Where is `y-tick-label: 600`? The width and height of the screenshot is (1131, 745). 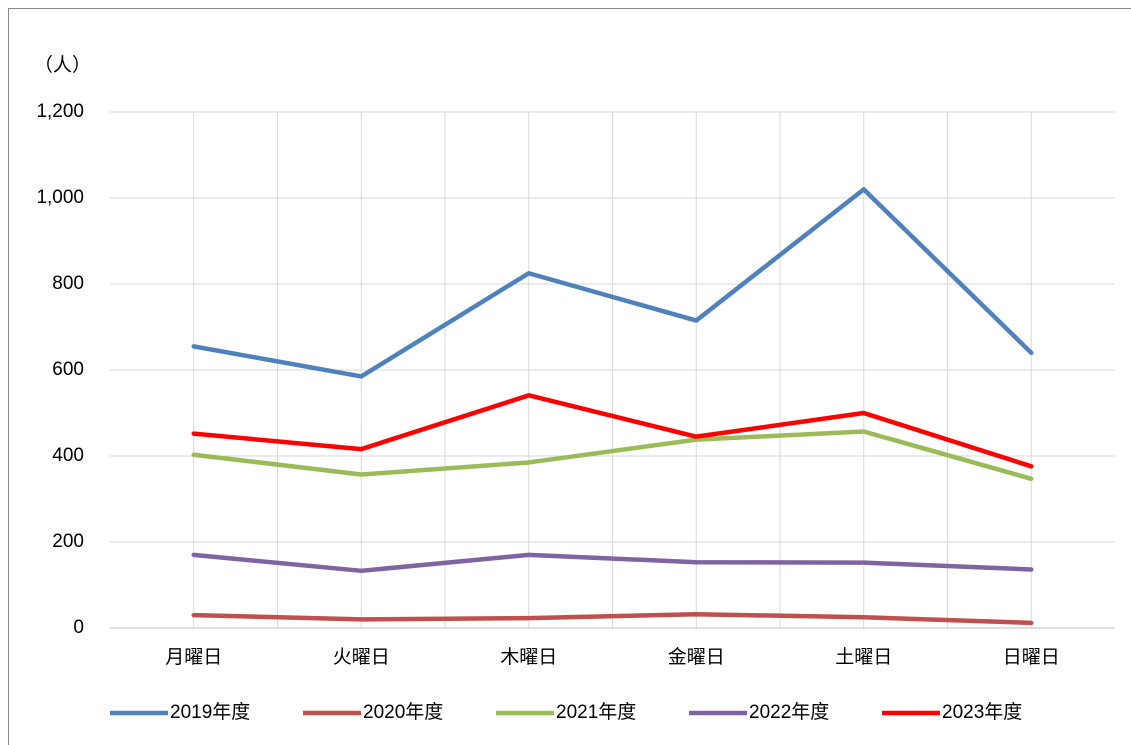
y-tick-label: 600 is located at coordinates (68, 369).